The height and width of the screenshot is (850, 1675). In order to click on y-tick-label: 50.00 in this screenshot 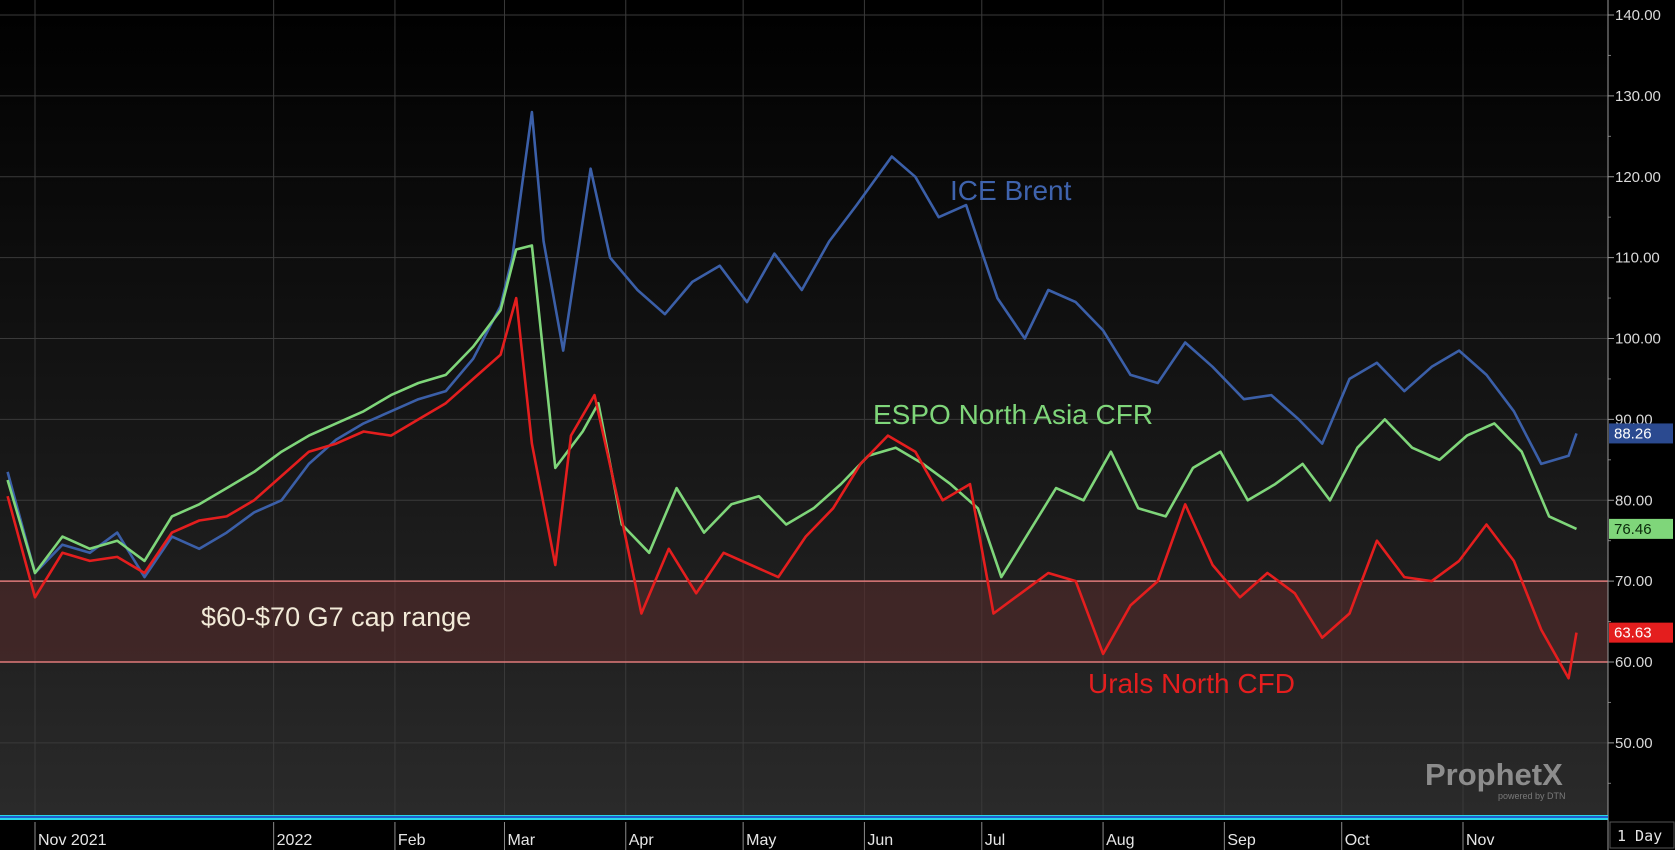, I will do `click(1634, 743)`.